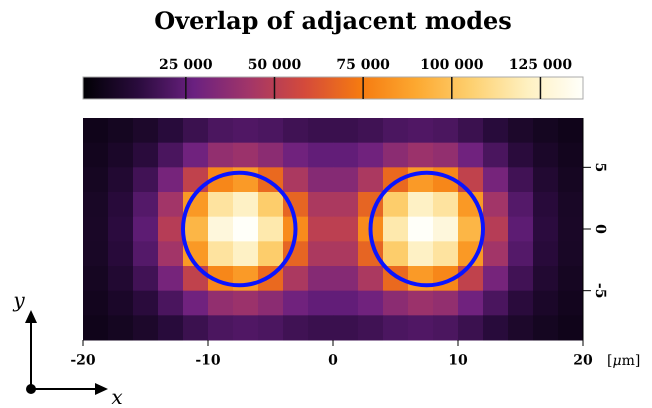  Describe the element at coordinates (583, 360) in the screenshot. I see `x-tick-label: 20` at that location.